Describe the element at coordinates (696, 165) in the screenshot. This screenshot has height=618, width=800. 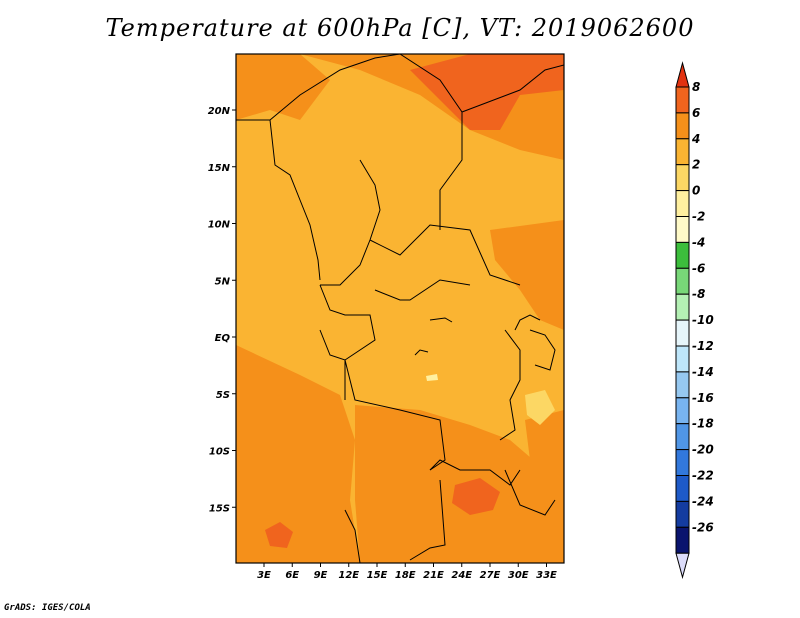
I see `colorbar-label: 2` at that location.